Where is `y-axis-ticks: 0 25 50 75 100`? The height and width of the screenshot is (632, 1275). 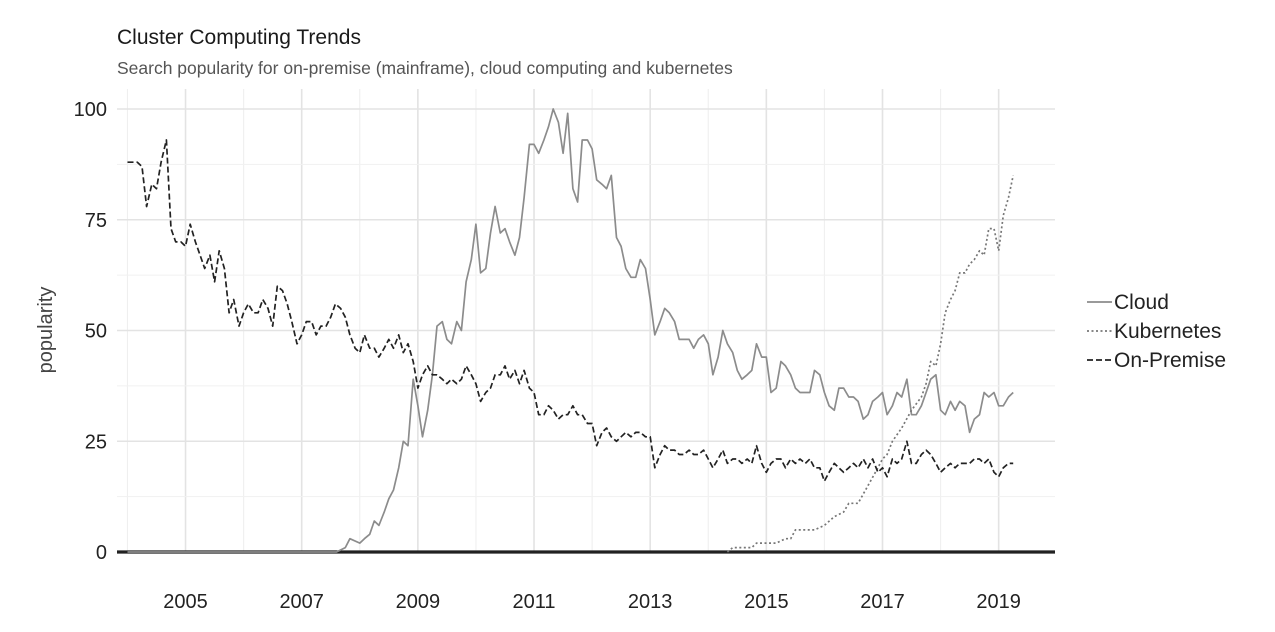 y-axis-ticks: 0 25 50 75 100 is located at coordinates (90, 331).